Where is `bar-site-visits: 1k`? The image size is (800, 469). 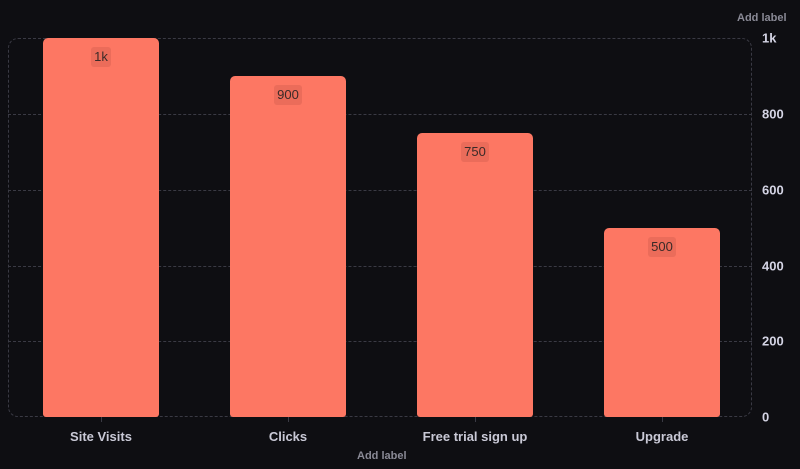 bar-site-visits: 1k is located at coordinates (101, 227).